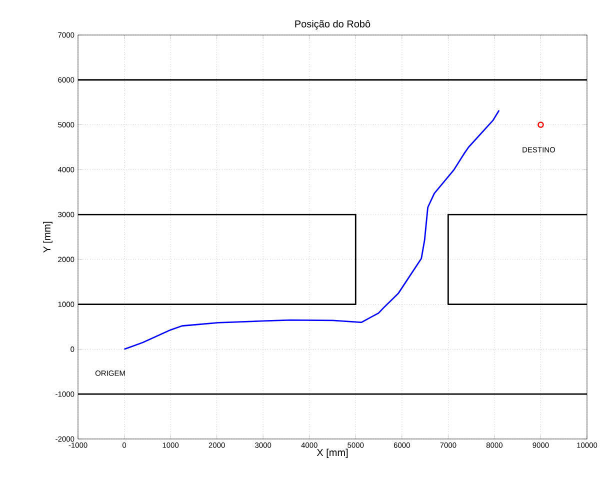 Image resolution: width=605 pixels, height=479 pixels. What do you see at coordinates (47, 237) in the screenshot?
I see `y-axis-title: Y [mm]` at bounding box center [47, 237].